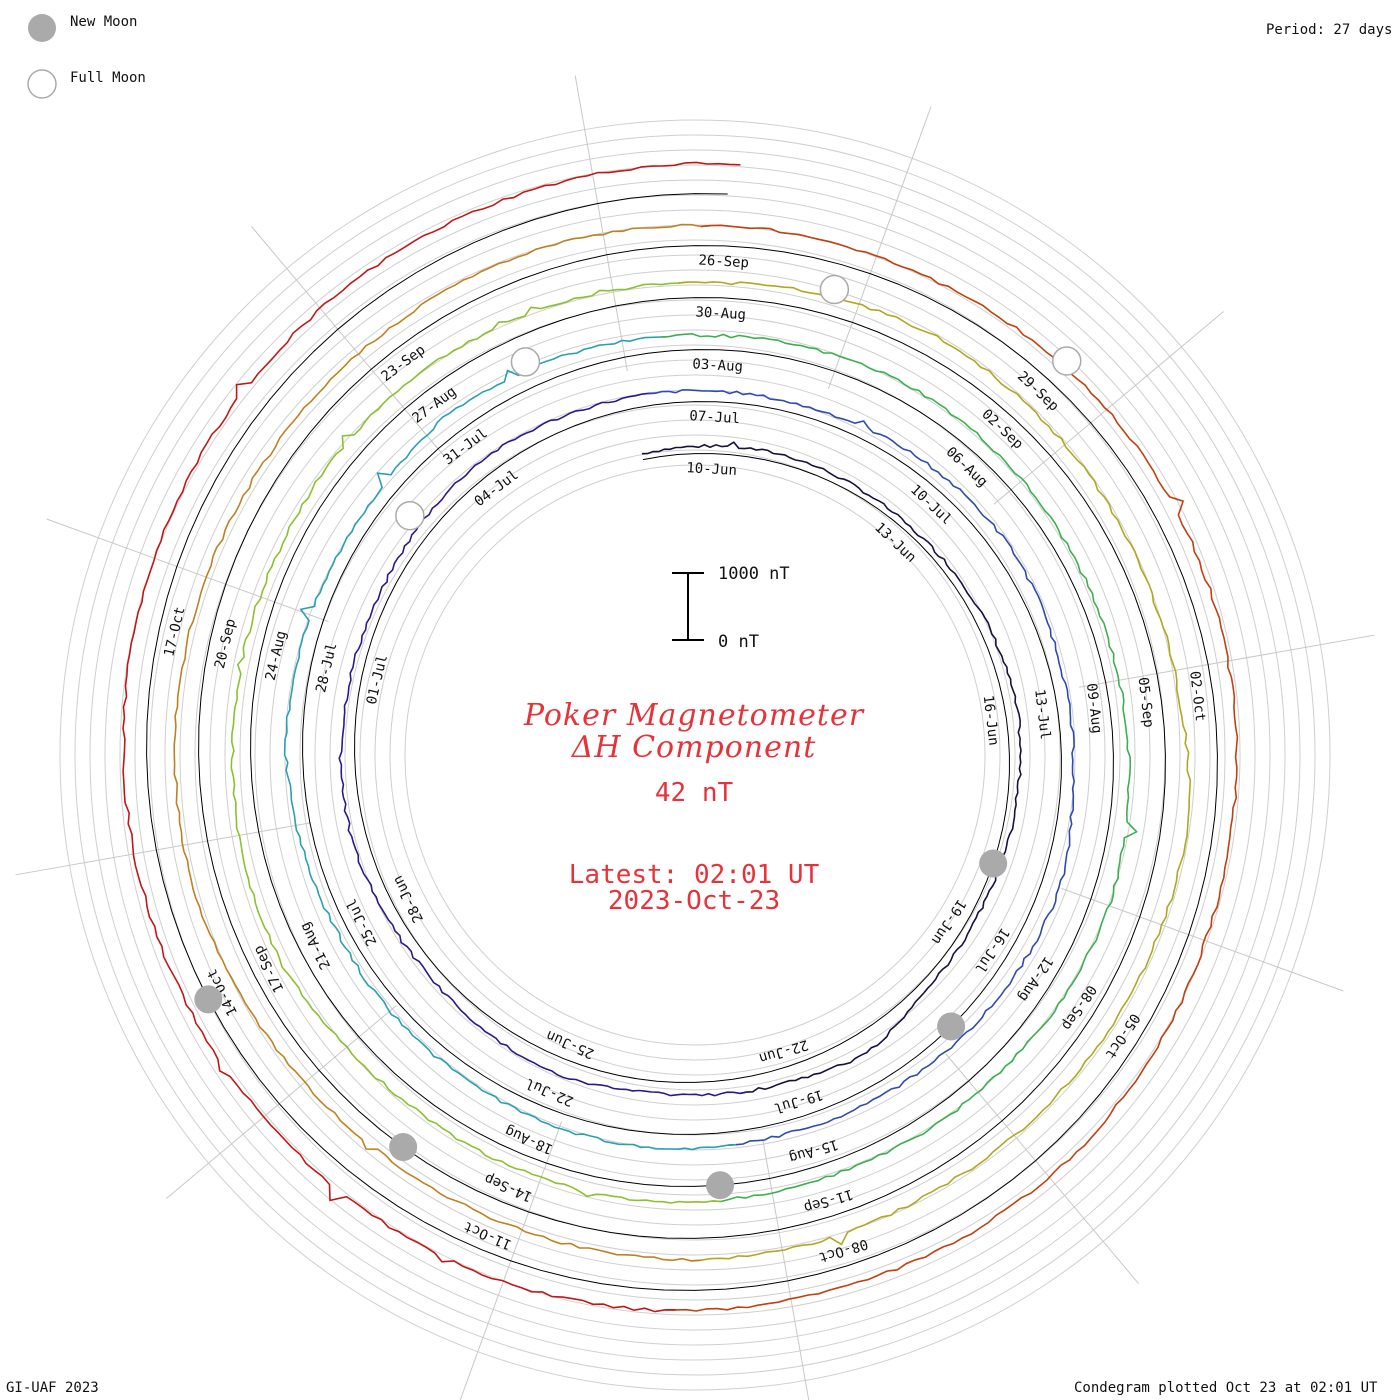 This screenshot has width=1400, height=1400. Describe the element at coordinates (1197, 696) in the screenshot. I see `date-tick-label: 02-Oct` at that location.